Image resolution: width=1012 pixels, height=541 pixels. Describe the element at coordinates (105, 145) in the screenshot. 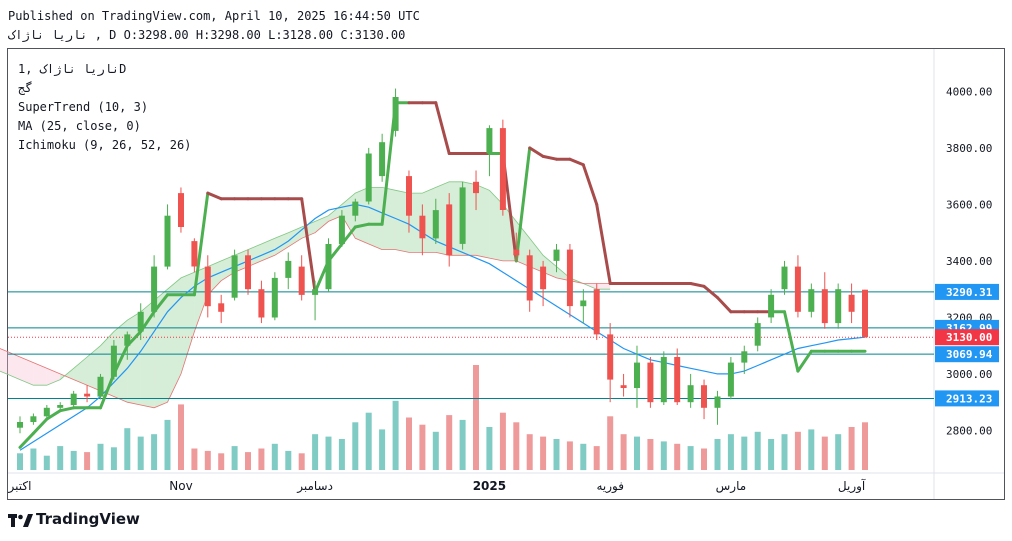

I see `legend-ichimoku: Ichimoku (9, 26, 52, 26)` at that location.